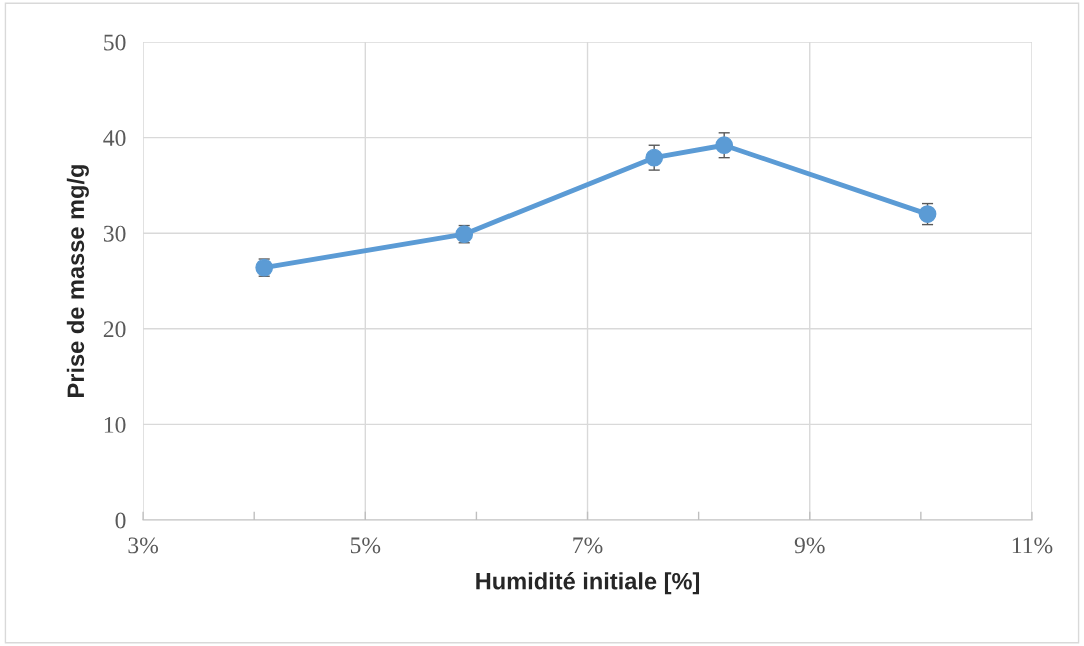 The height and width of the screenshot is (646, 1084). Describe the element at coordinates (1032, 545) in the screenshot. I see `x-tick-label: 11%` at that location.